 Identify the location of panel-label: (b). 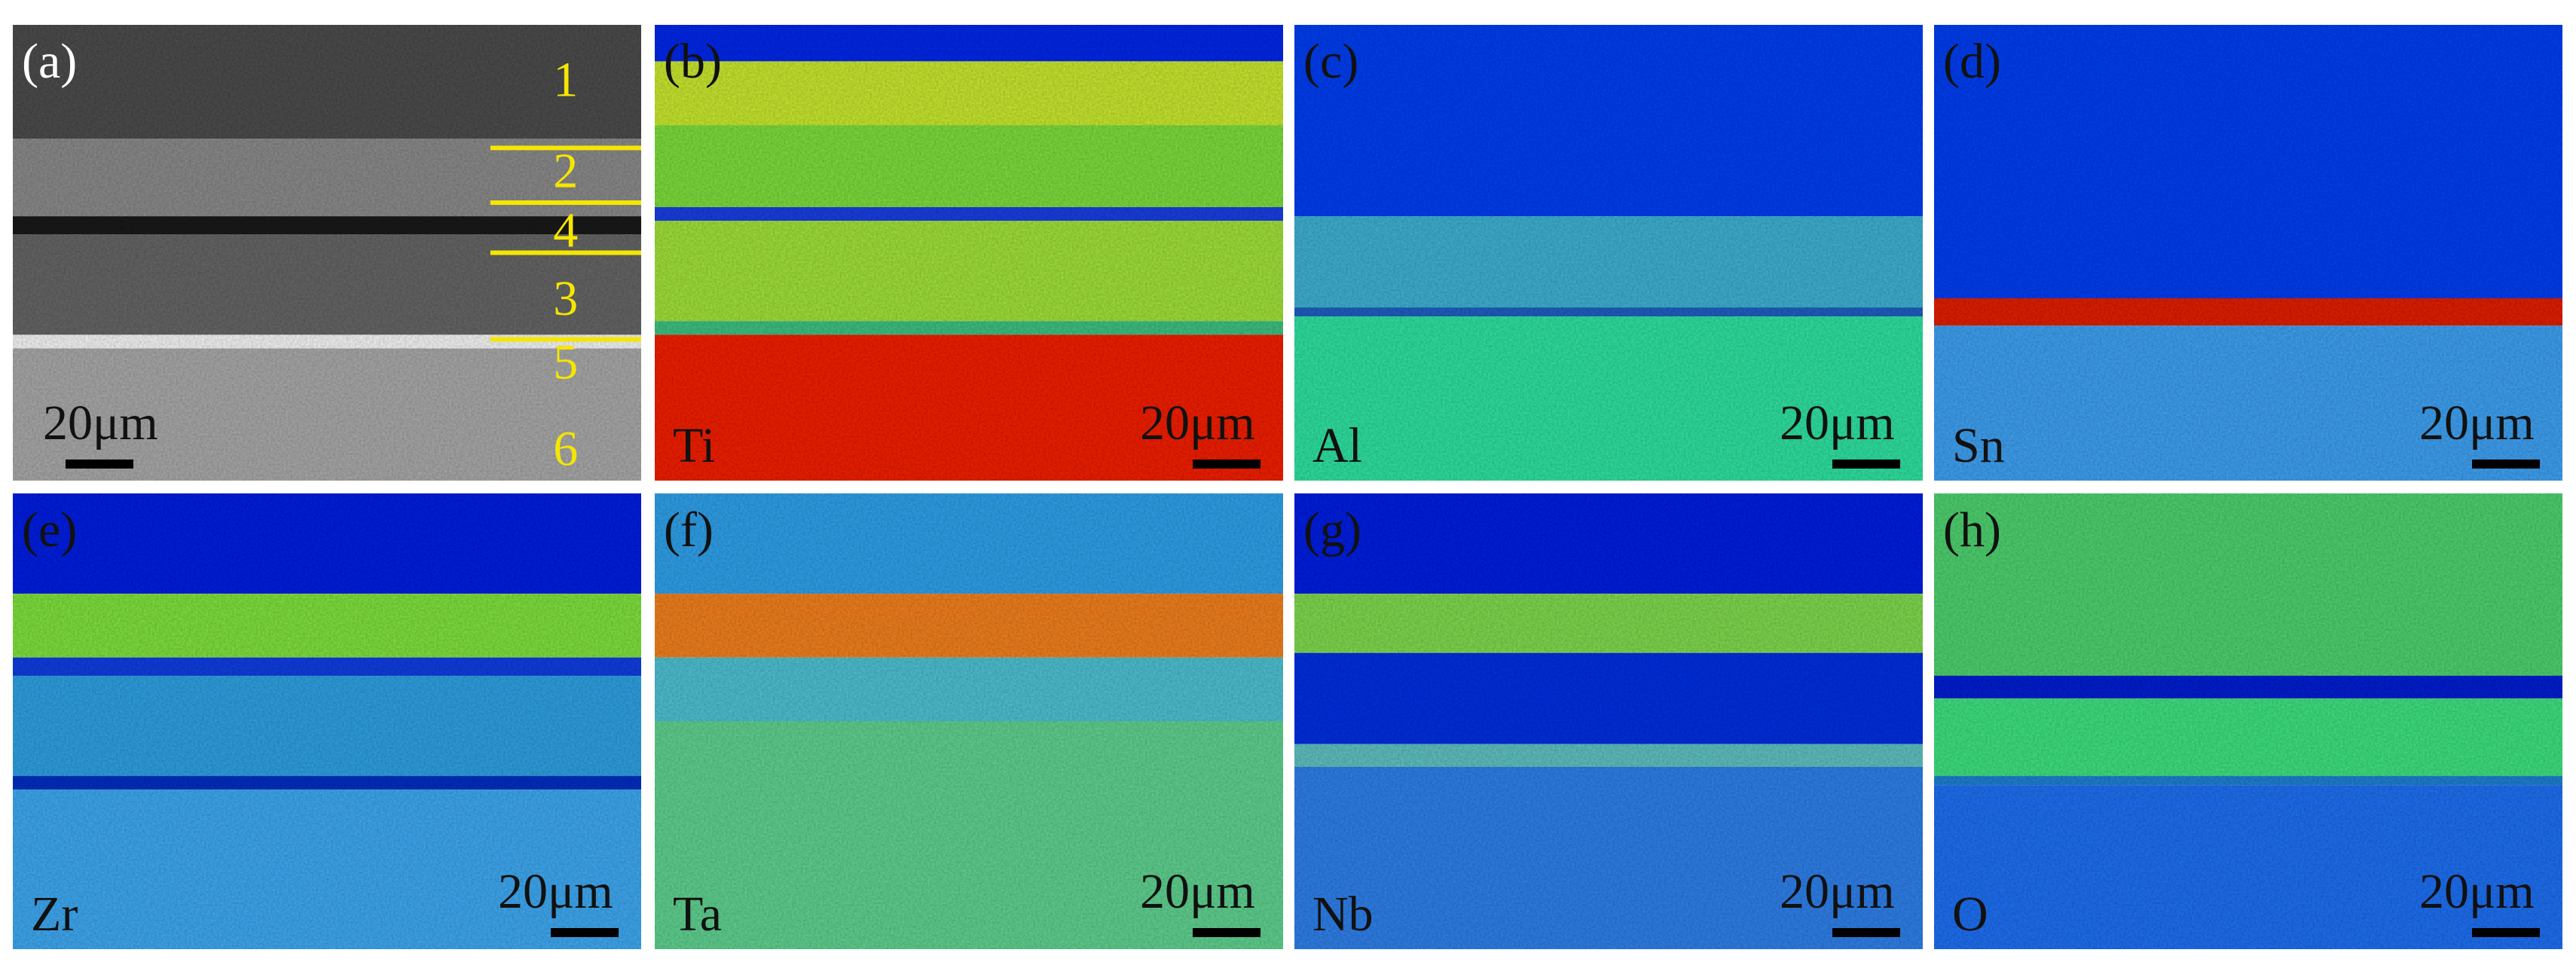
(693, 61).